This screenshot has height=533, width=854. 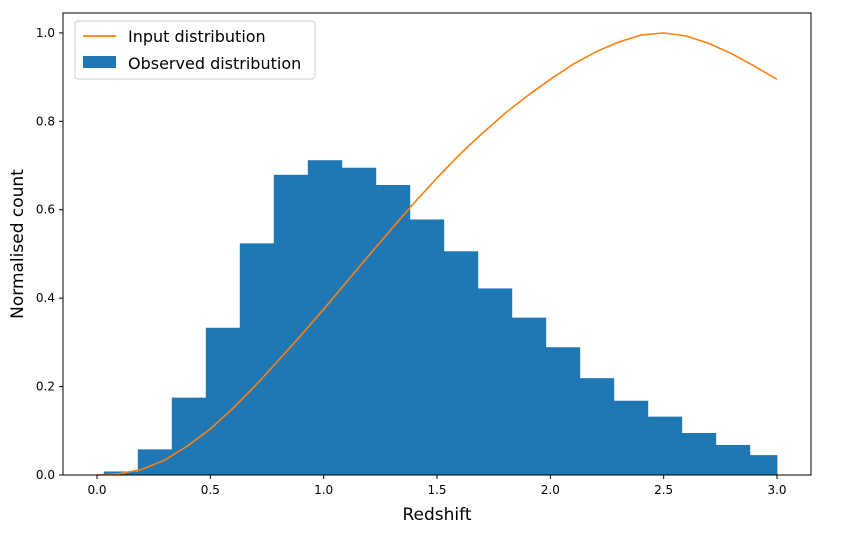 I want to click on legend-bar-swatch, so click(x=99, y=62).